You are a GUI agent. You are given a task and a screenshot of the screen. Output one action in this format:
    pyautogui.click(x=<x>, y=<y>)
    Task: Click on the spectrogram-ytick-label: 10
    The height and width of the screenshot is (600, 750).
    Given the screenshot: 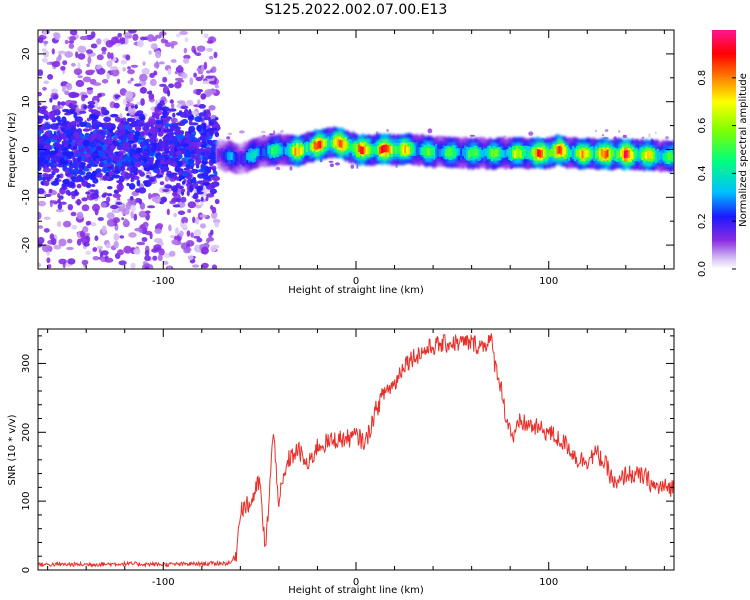 What is the action you would take?
    pyautogui.click(x=26, y=101)
    